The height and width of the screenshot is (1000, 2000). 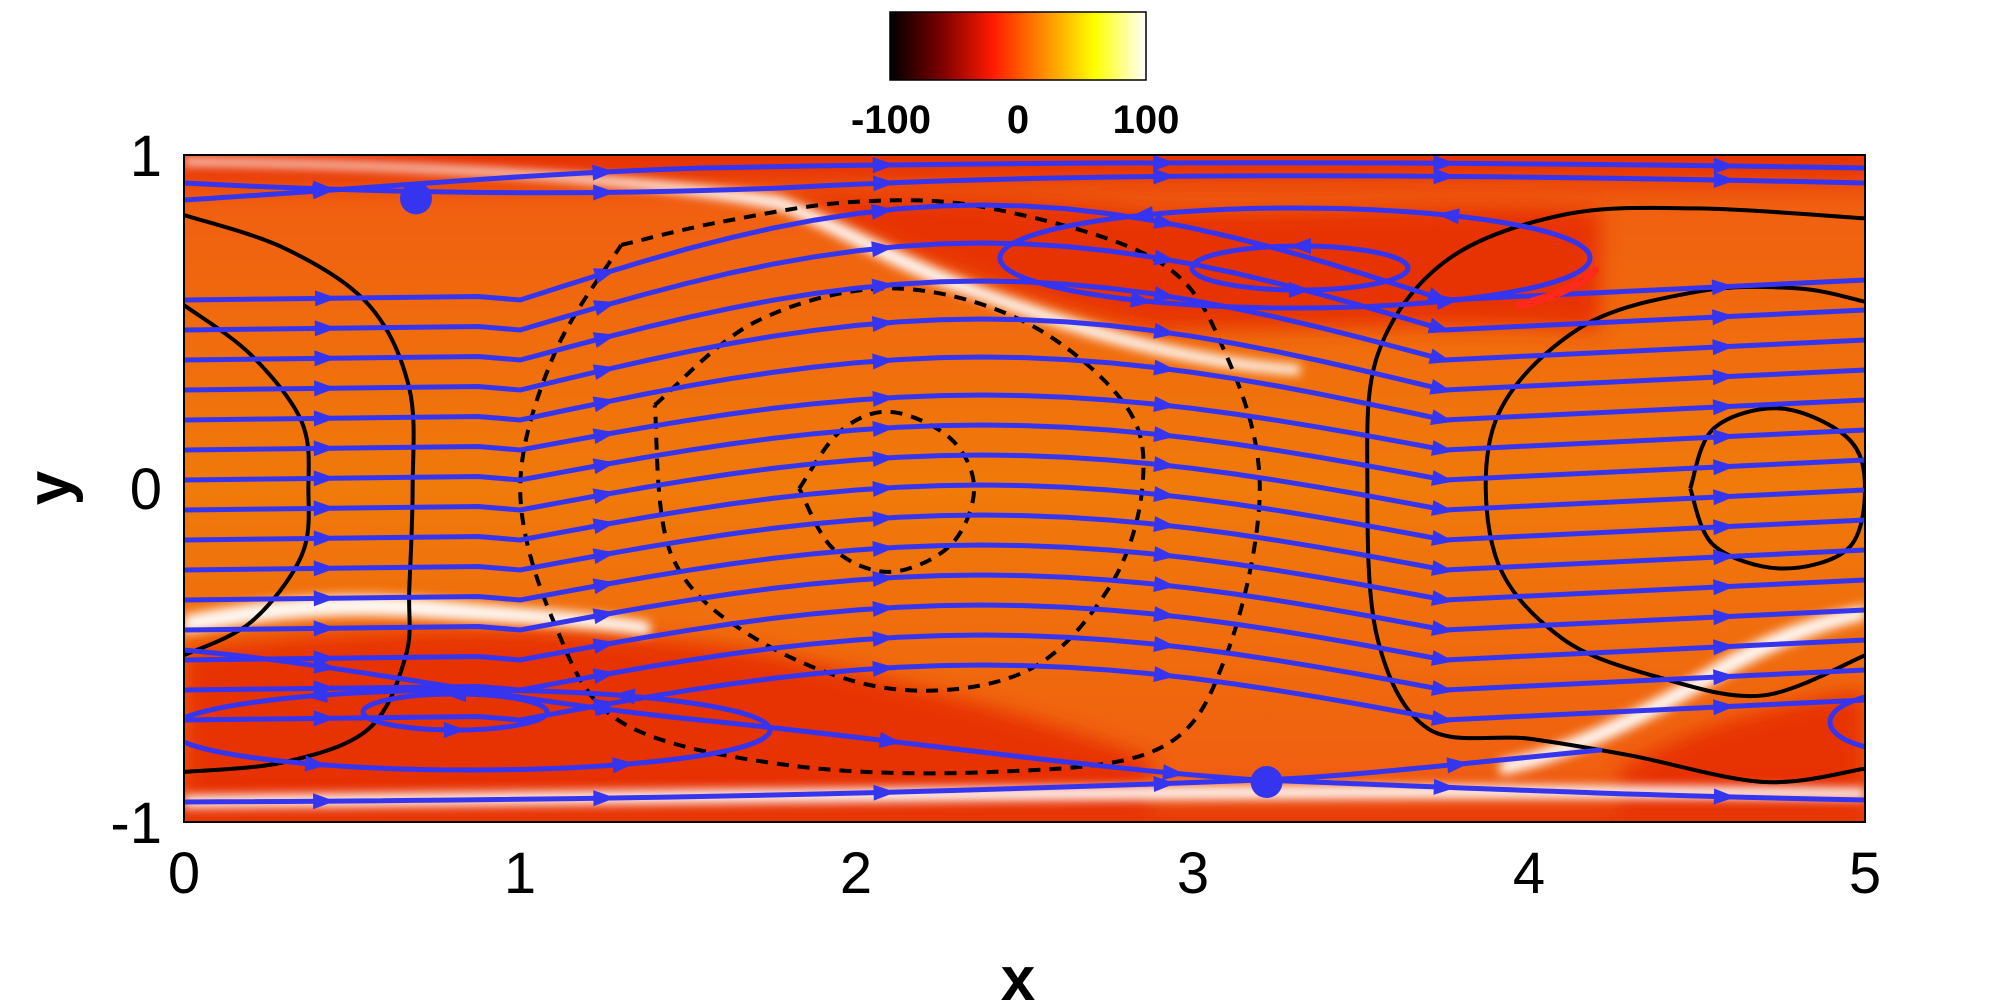 I want to click on x-tick-label: 3, so click(x=1193, y=873).